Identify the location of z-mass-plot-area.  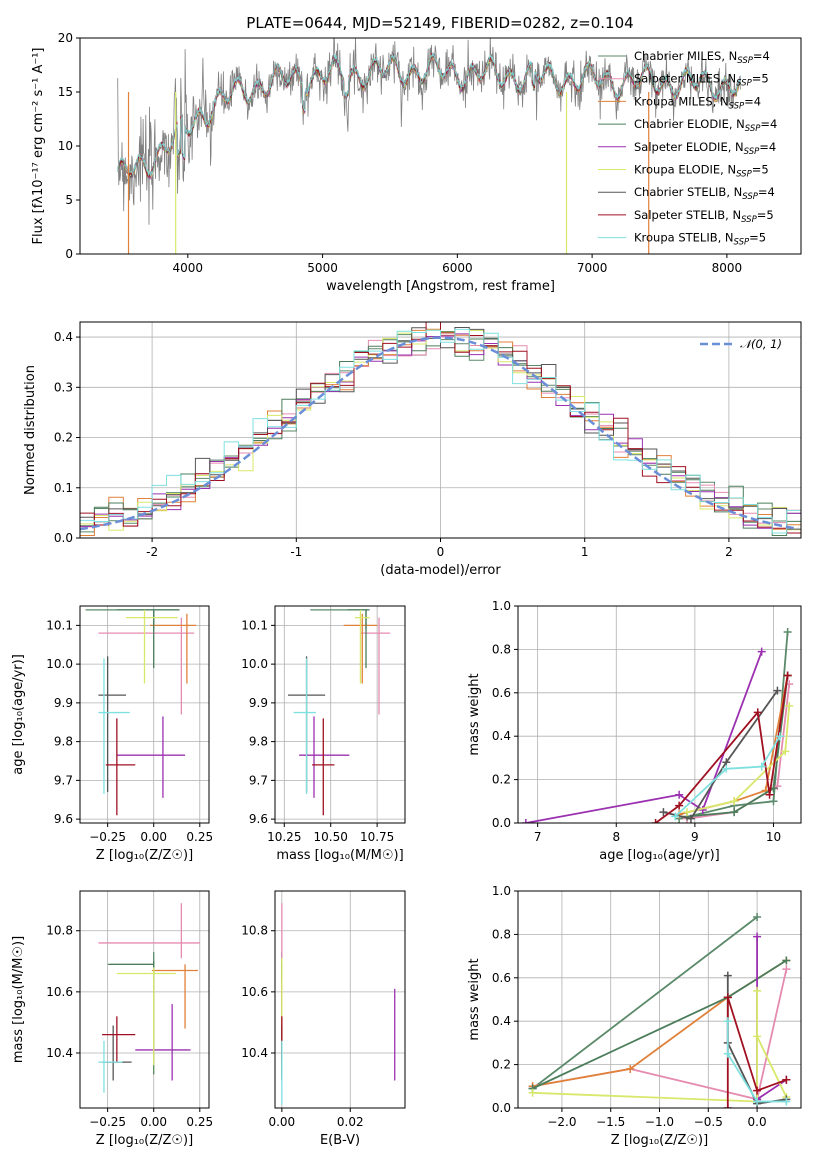
(149, 998).